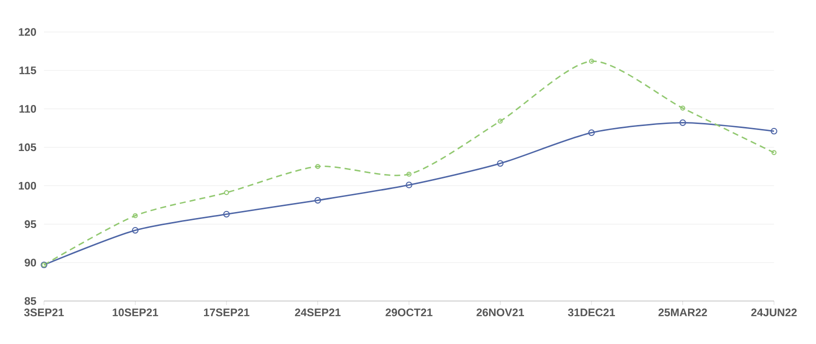  I want to click on x-tick-label: 25MAR22, so click(682, 312).